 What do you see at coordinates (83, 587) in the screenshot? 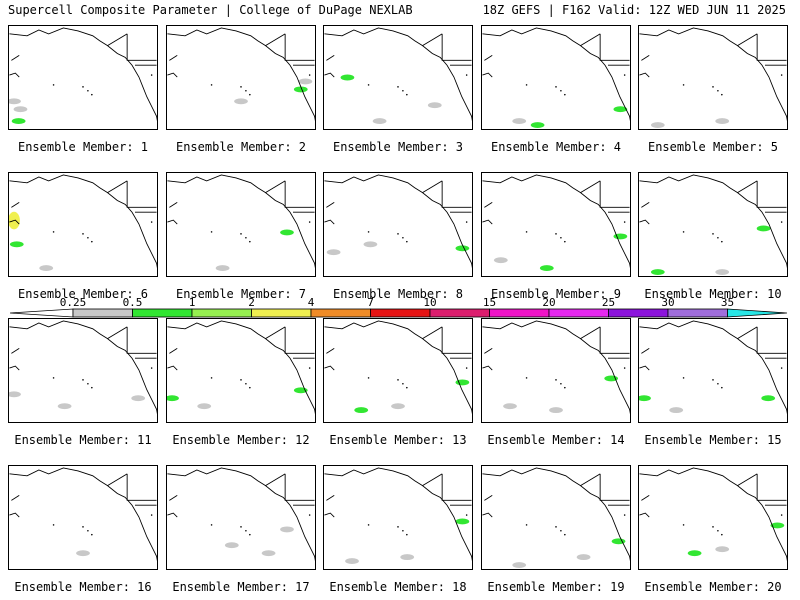
I see `ensemble-member-label: Ensemble Member: 16` at bounding box center [83, 587].